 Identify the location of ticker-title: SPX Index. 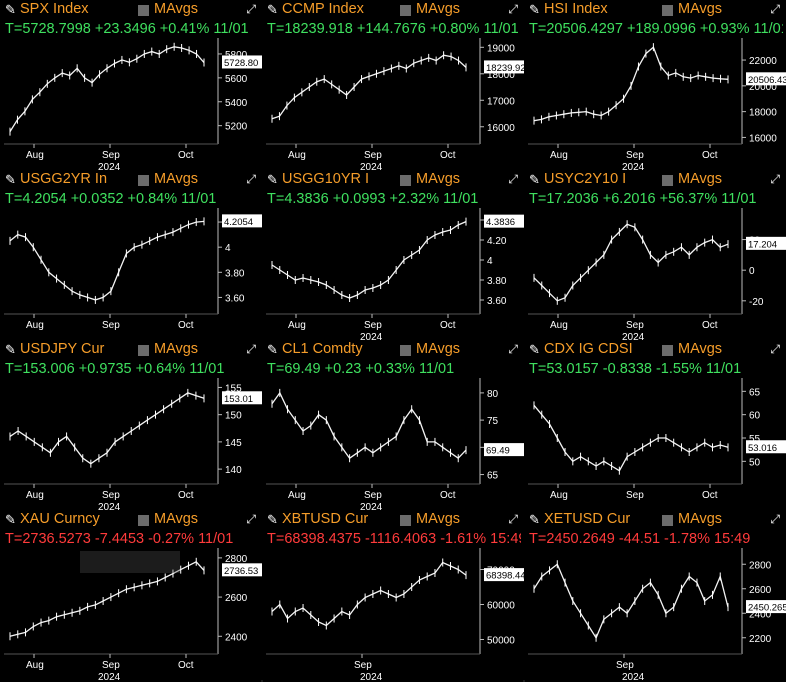
(54, 9).